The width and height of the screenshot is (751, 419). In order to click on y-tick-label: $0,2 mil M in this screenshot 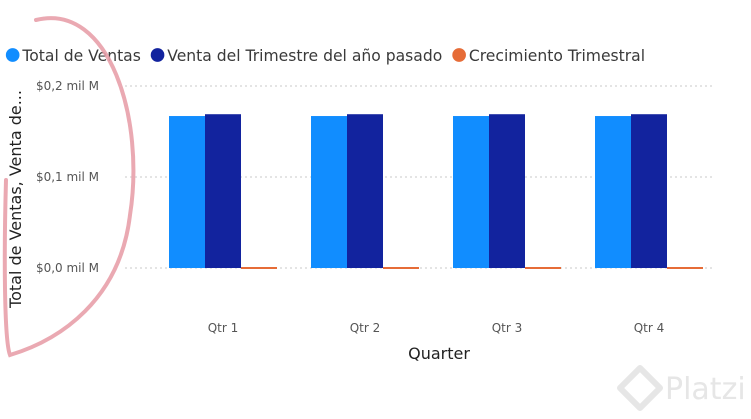, I will do `click(67, 86)`.